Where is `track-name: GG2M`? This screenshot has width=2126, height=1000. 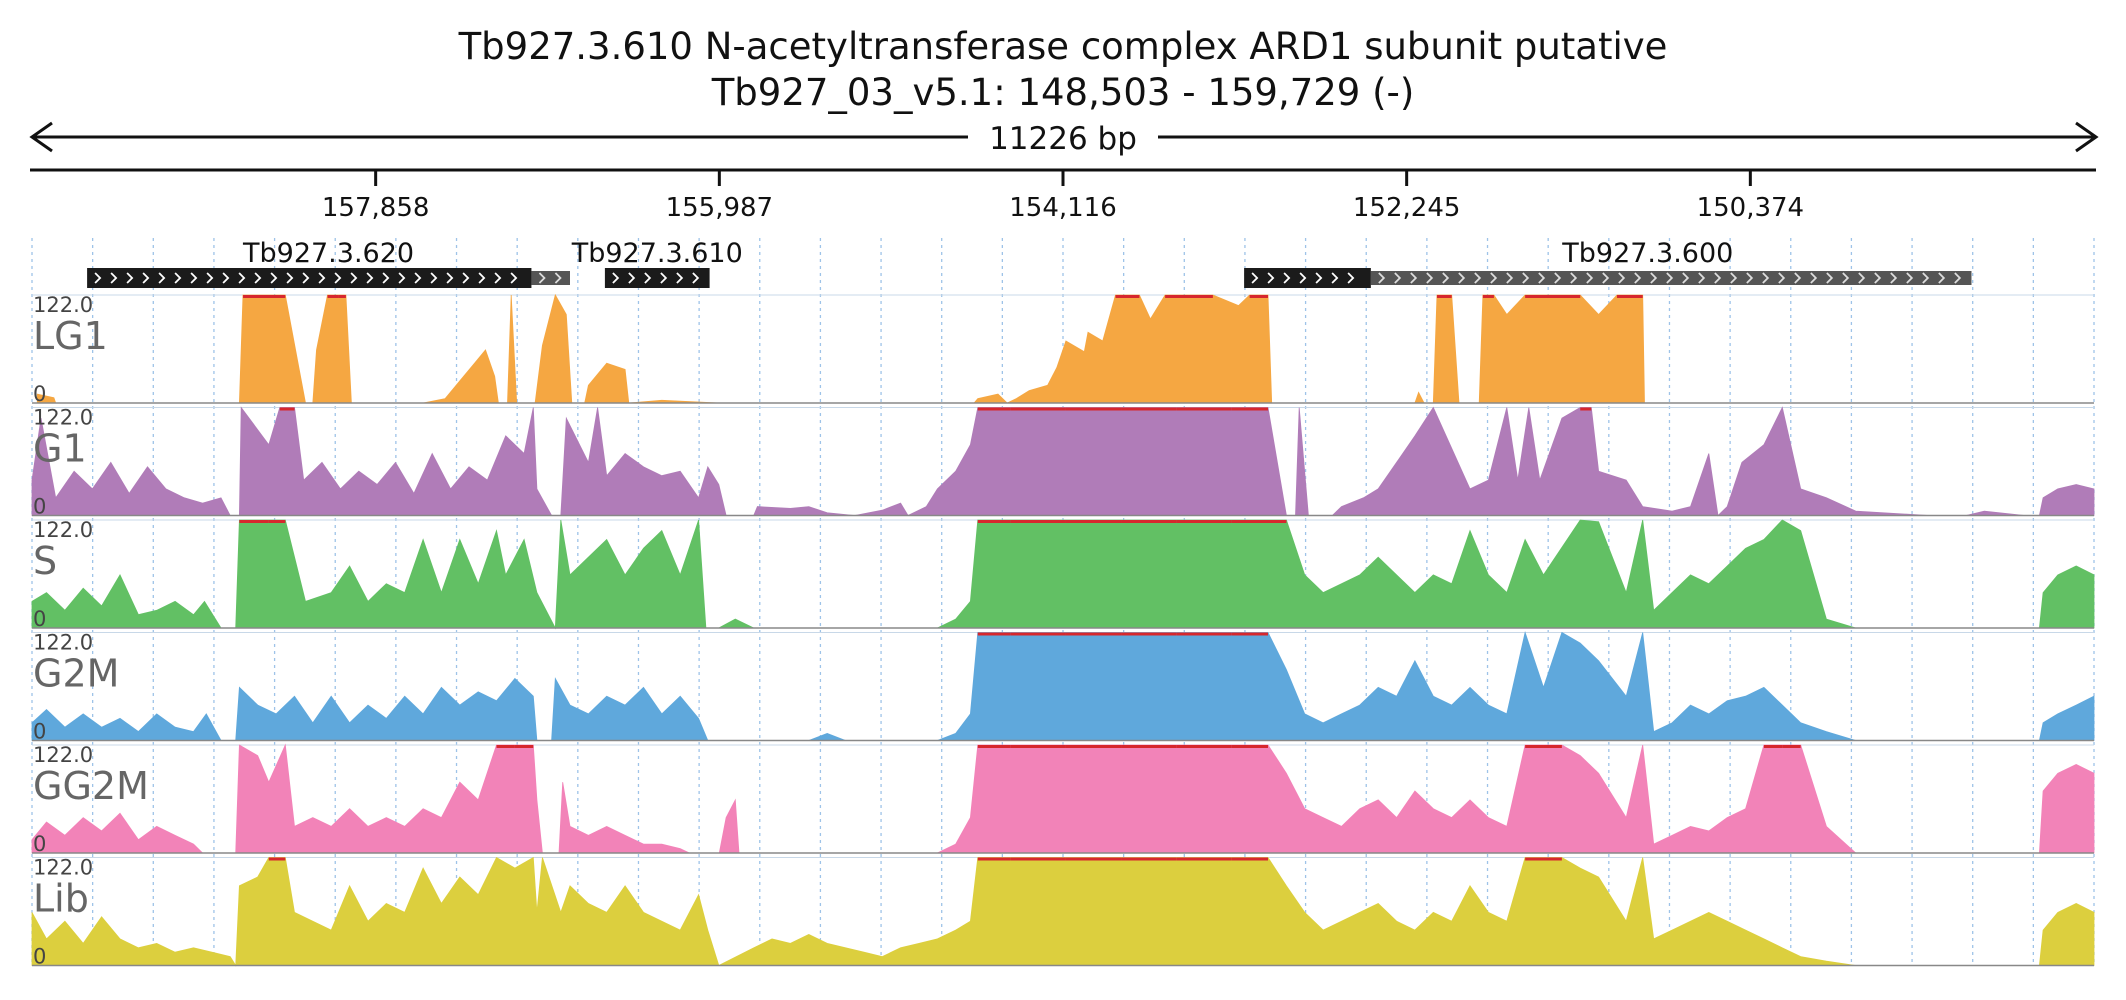
track-name: GG2M is located at coordinates (91, 786).